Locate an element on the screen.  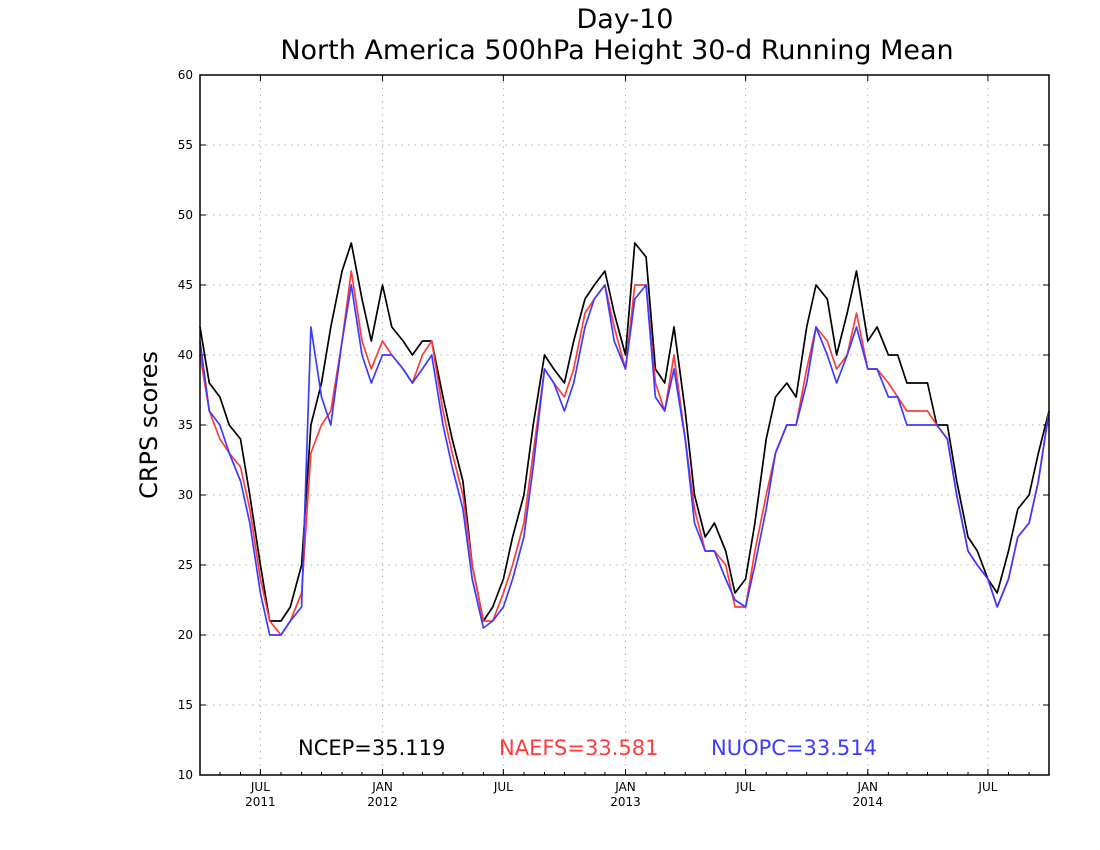
x-tick-year: 2011 is located at coordinates (260, 802).